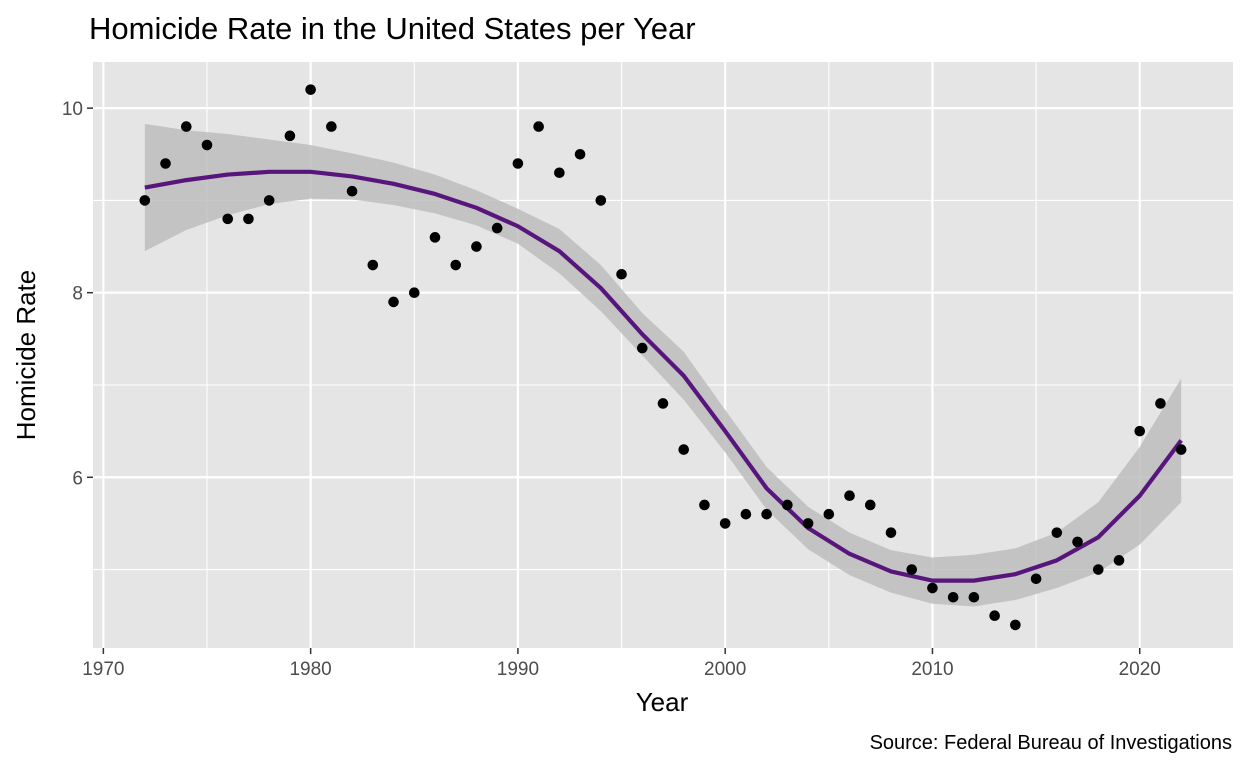 Image resolution: width=1248 pixels, height=768 pixels. What do you see at coordinates (103, 669) in the screenshot?
I see `x-tick-label: 1970` at bounding box center [103, 669].